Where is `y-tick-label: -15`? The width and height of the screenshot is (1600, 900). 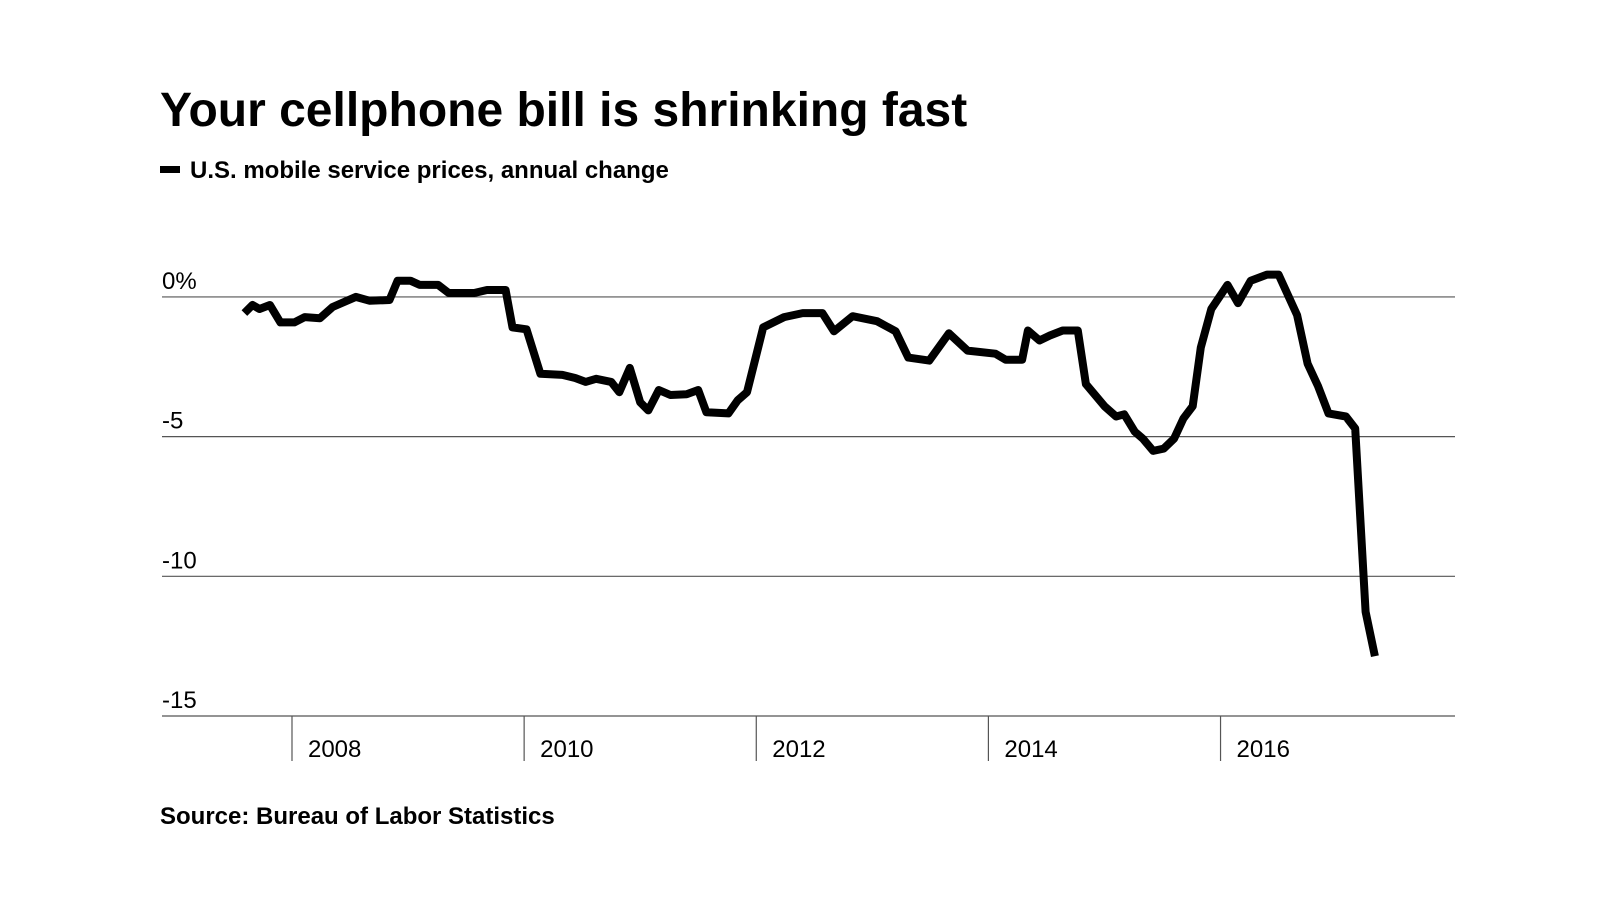
y-tick-label: -15 is located at coordinates (179, 700).